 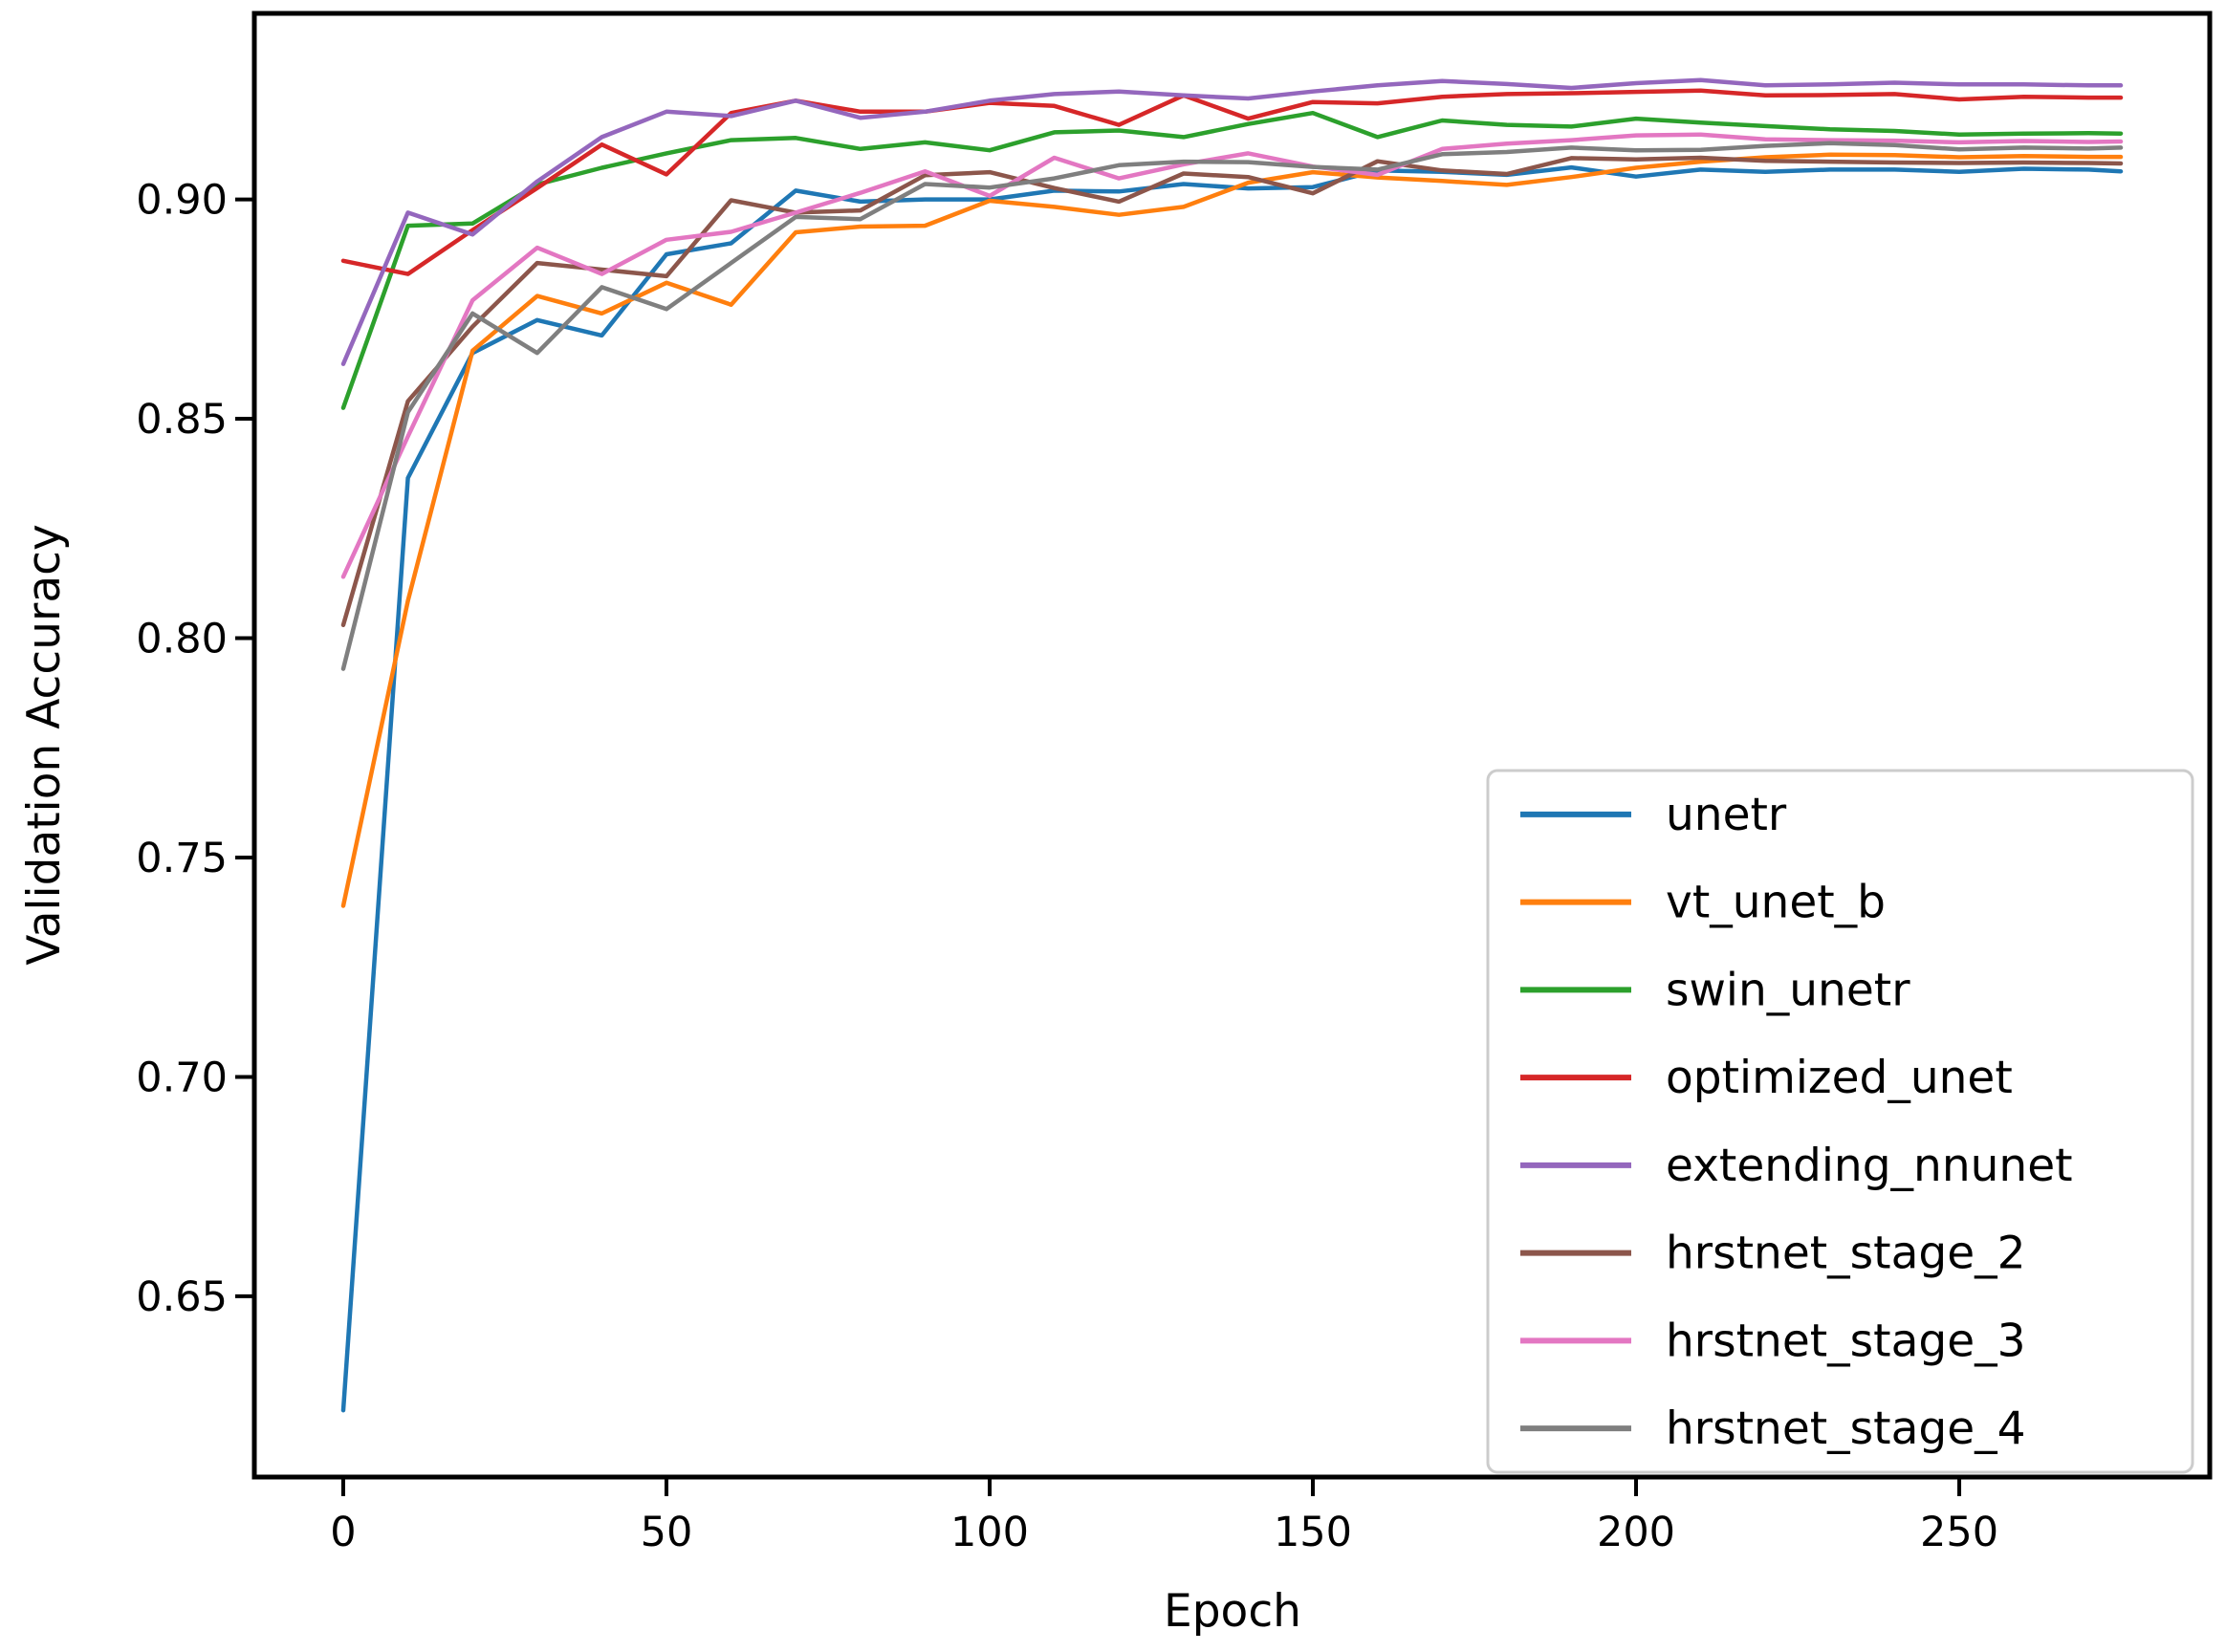 What do you see at coordinates (1870, 1166) in the screenshot?
I see `legend-label-extending_nnunet: extending_nnunet` at bounding box center [1870, 1166].